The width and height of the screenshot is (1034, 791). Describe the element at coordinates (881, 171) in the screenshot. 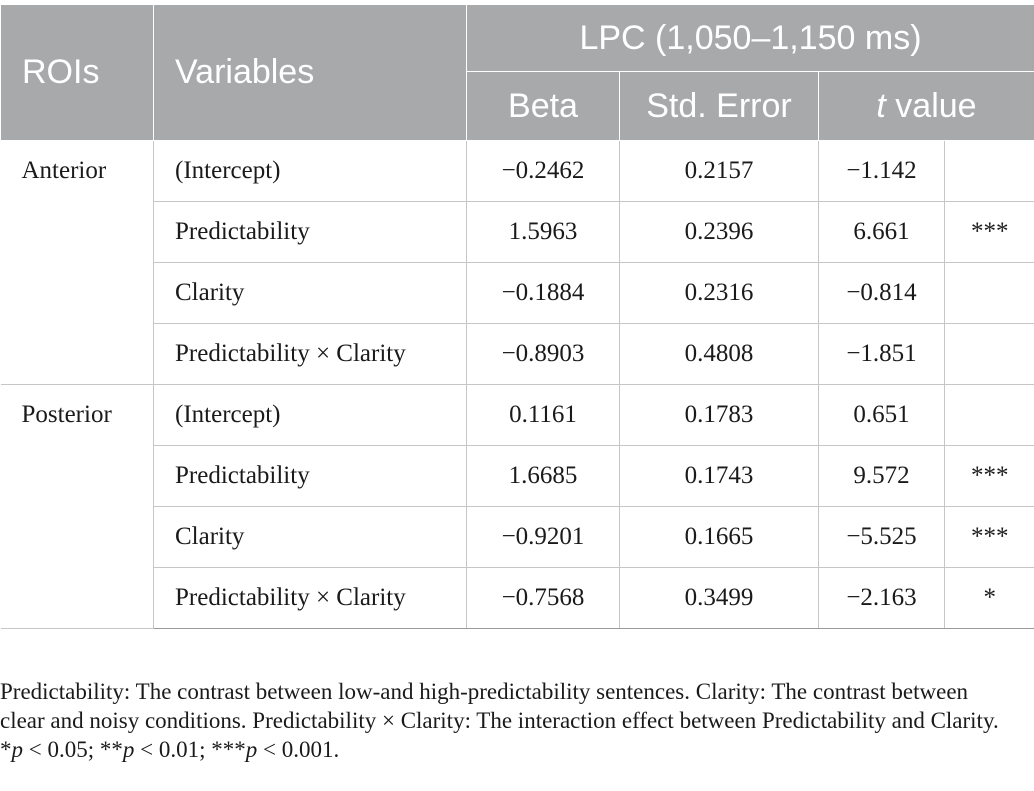

I see `t-value-cell: −1.142` at that location.